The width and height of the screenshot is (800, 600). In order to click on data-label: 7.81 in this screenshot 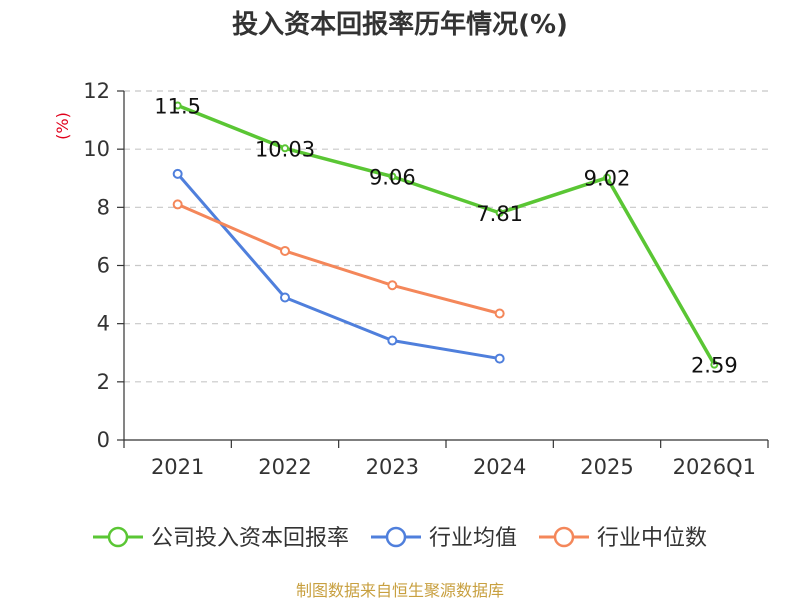, I will do `click(499, 214)`.